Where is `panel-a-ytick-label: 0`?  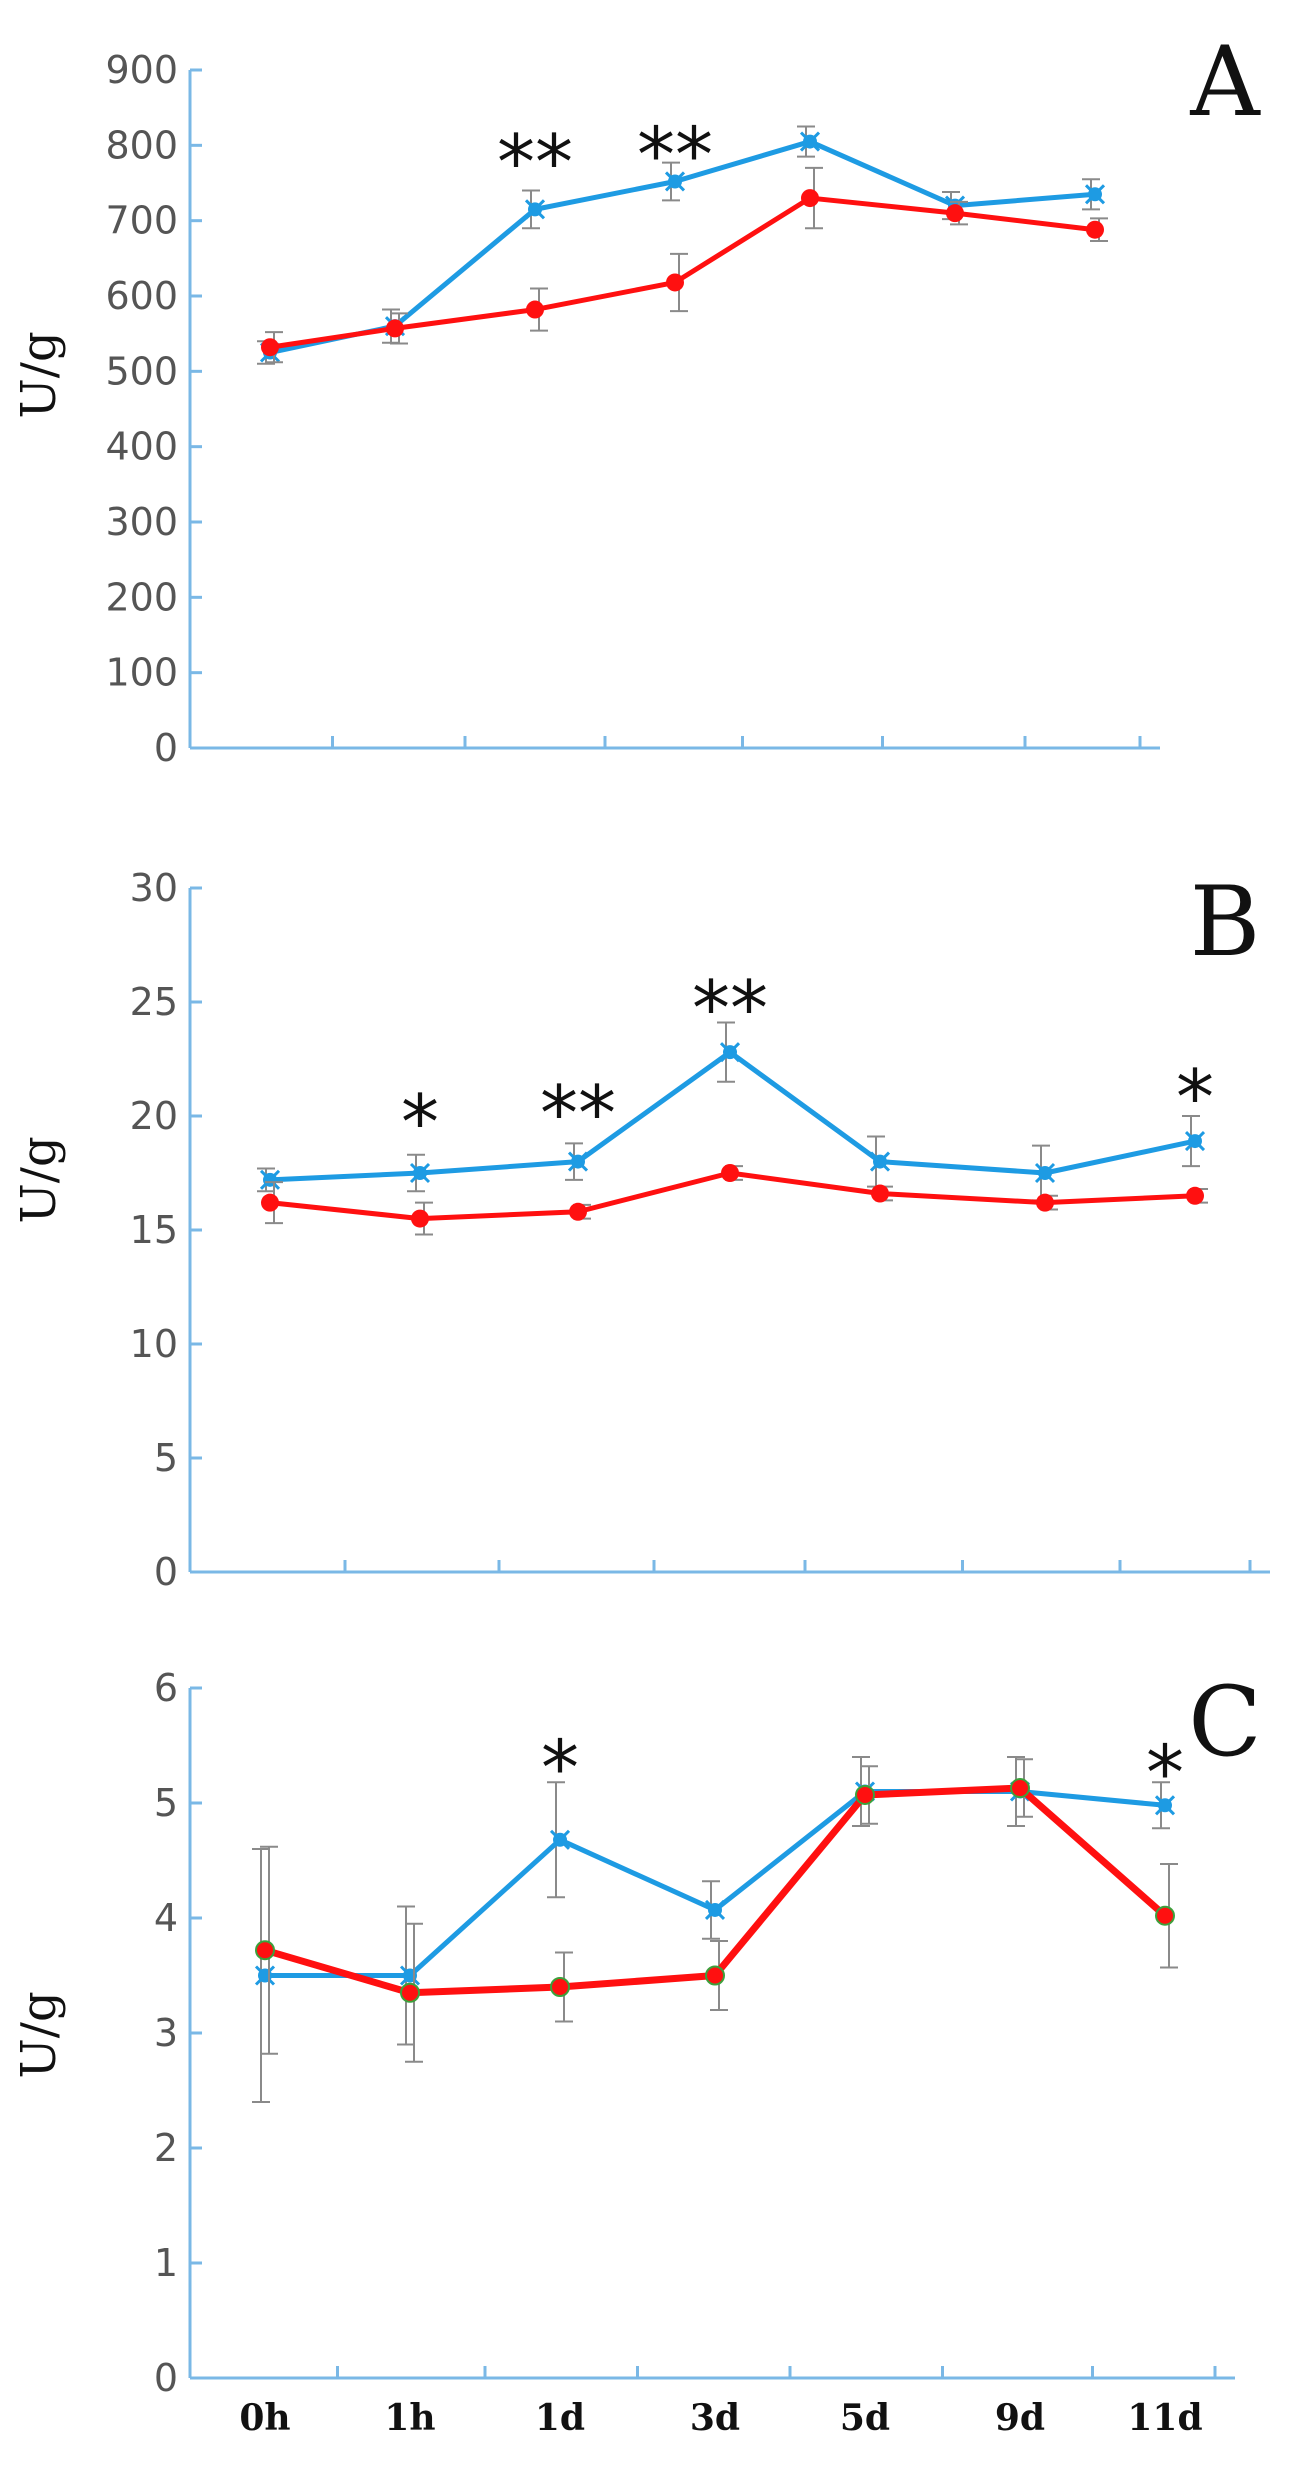
panel-a-ytick-label: 0 is located at coordinates (166, 748).